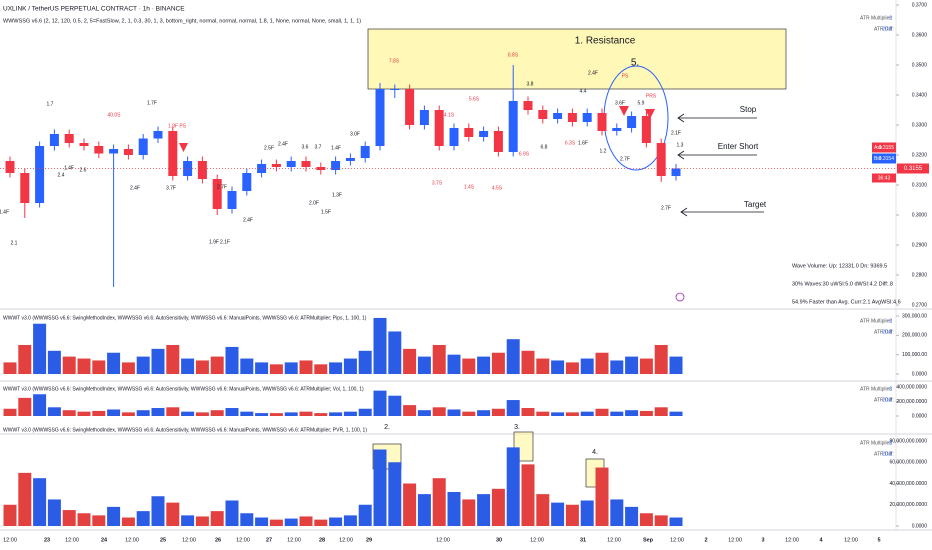 The width and height of the screenshot is (932, 550). Describe the element at coordinates (47, 540) in the screenshot. I see `x-tick-label: 23` at that location.